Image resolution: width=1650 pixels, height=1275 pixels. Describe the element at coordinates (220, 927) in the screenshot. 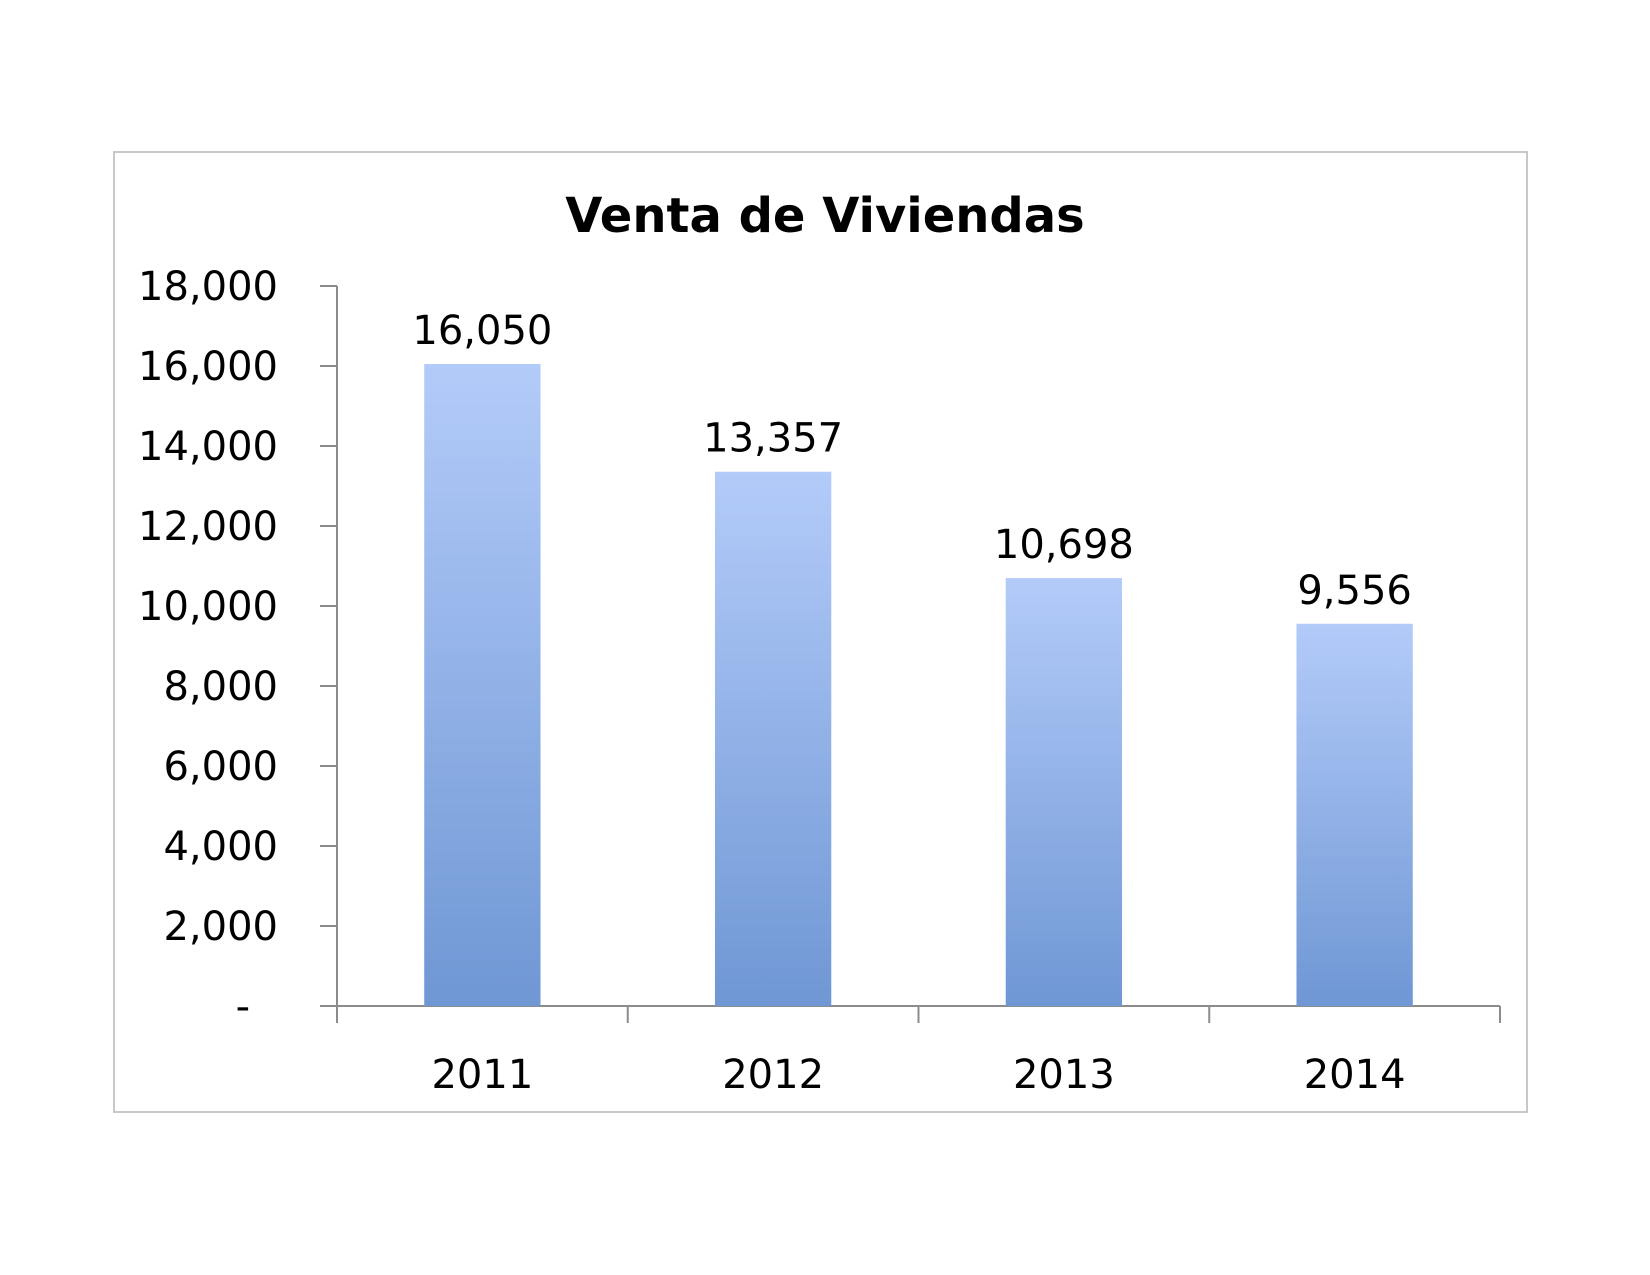

I see `y-tick-label: 2,000` at that location.